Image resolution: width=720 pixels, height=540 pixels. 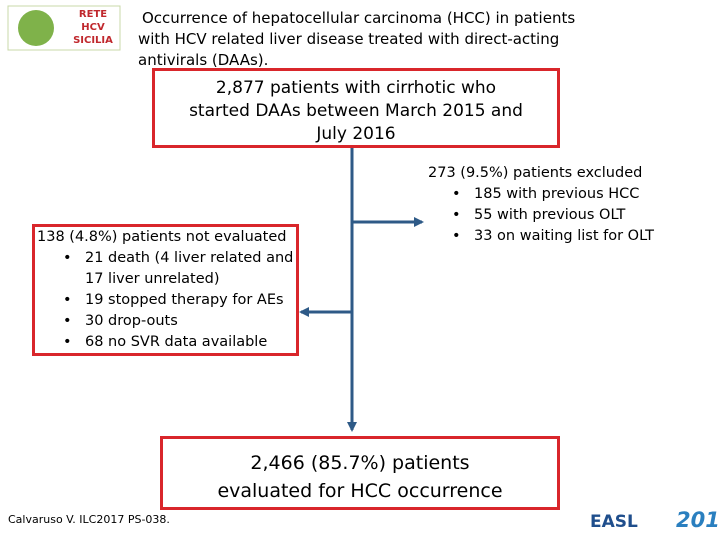 What do you see at coordinates (93, 14) in the screenshot?
I see `logo-left-line: RETE` at bounding box center [93, 14].